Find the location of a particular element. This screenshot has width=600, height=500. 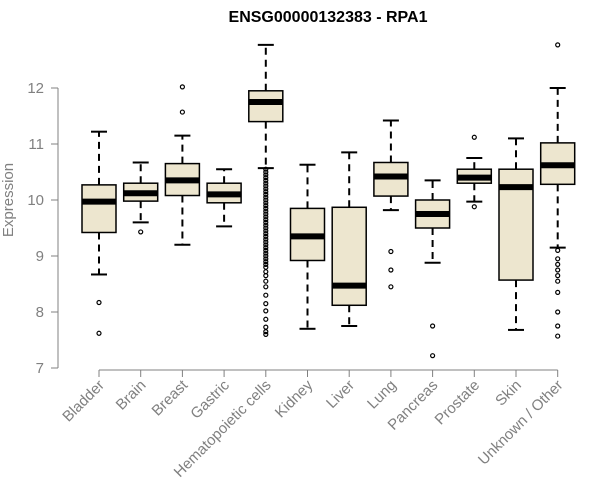

y-tick-label: 8 is located at coordinates (40, 312).